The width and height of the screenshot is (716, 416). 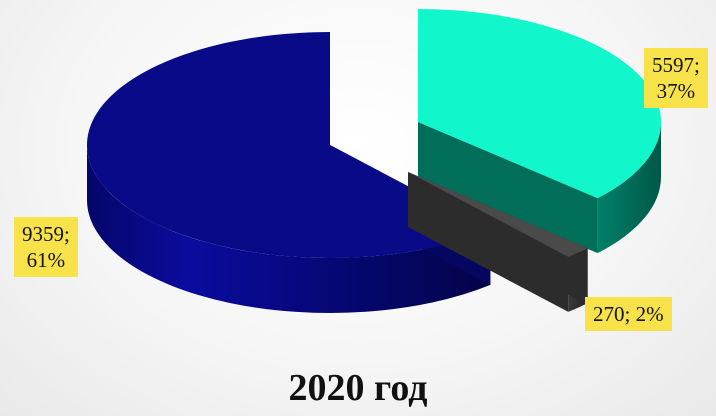 What do you see at coordinates (676, 65) in the screenshot?
I see `data-label-line: 5597;` at bounding box center [676, 65].